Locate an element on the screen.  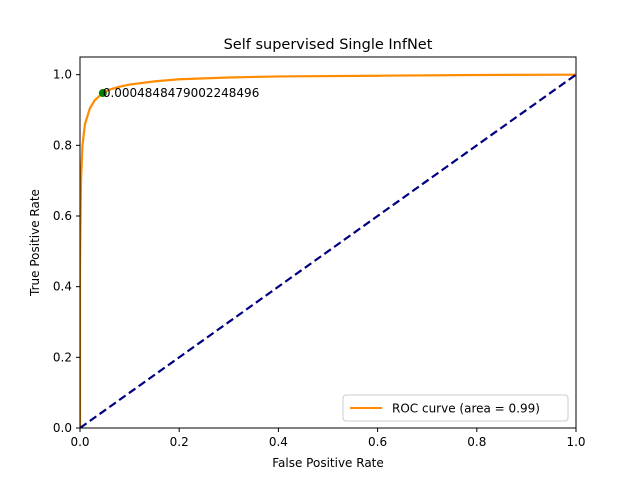
y-axis-label: True Positive Rate is located at coordinates (35, 243).